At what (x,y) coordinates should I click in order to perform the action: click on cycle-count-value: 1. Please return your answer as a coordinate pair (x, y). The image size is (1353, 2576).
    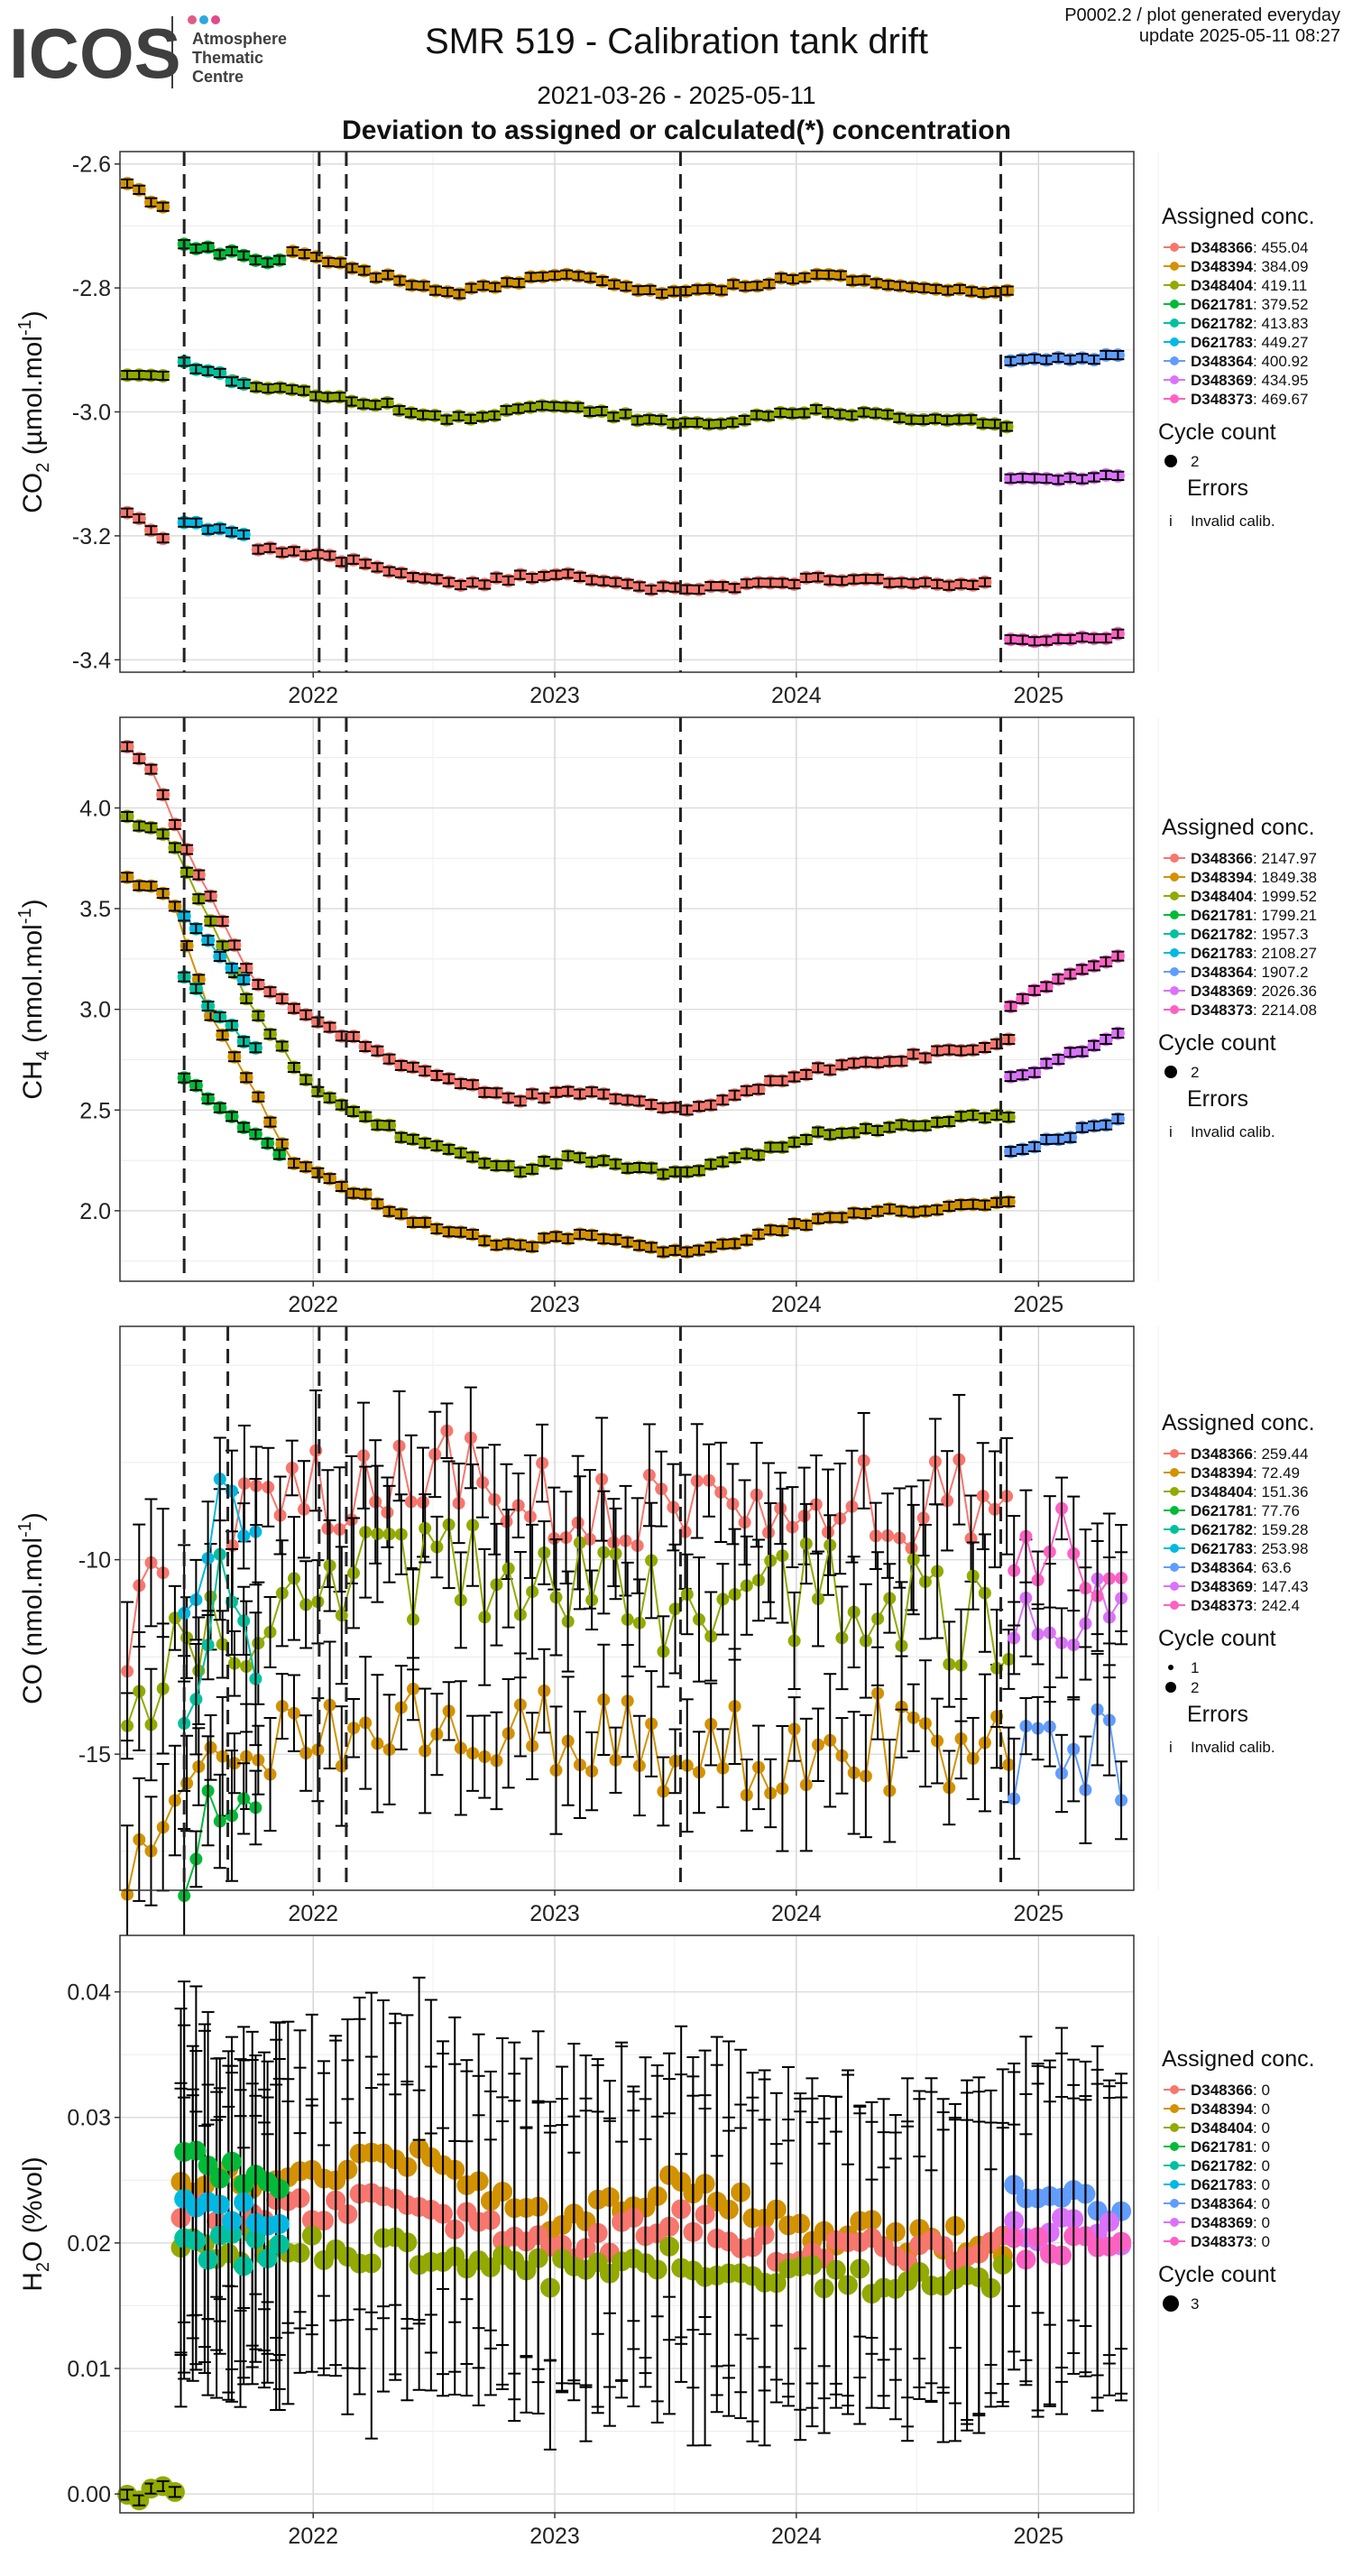
    Looking at the image, I should click on (1195, 1667).